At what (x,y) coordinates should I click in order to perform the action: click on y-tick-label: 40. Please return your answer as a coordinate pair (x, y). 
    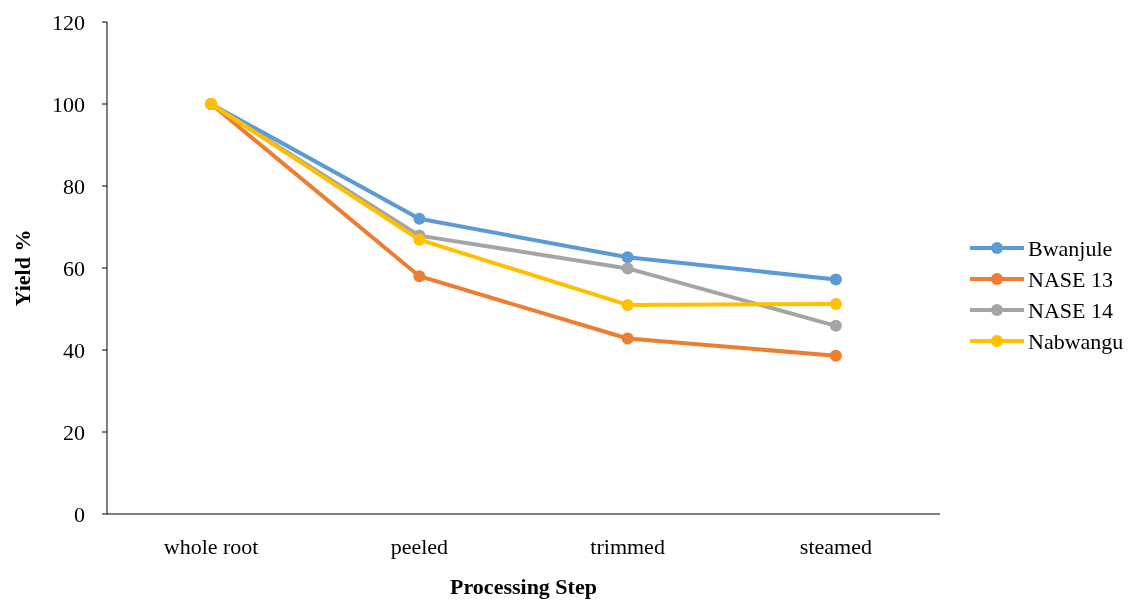
    Looking at the image, I should click on (74, 350).